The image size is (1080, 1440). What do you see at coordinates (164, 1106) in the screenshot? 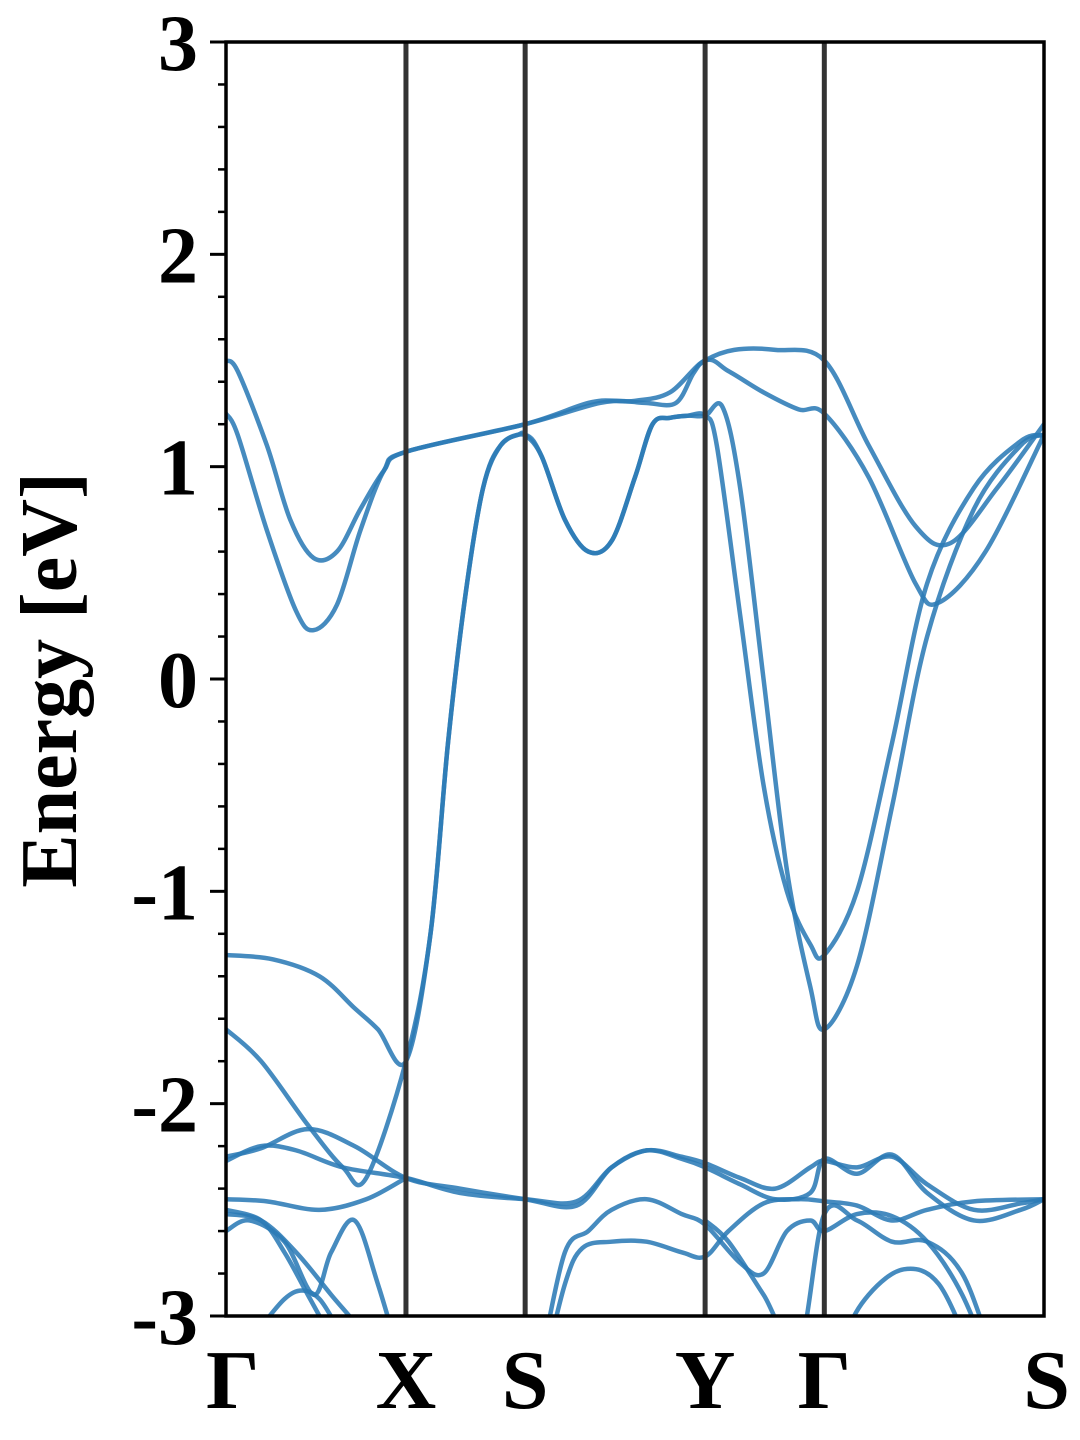
I see `y-tick-label: -2` at bounding box center [164, 1106].